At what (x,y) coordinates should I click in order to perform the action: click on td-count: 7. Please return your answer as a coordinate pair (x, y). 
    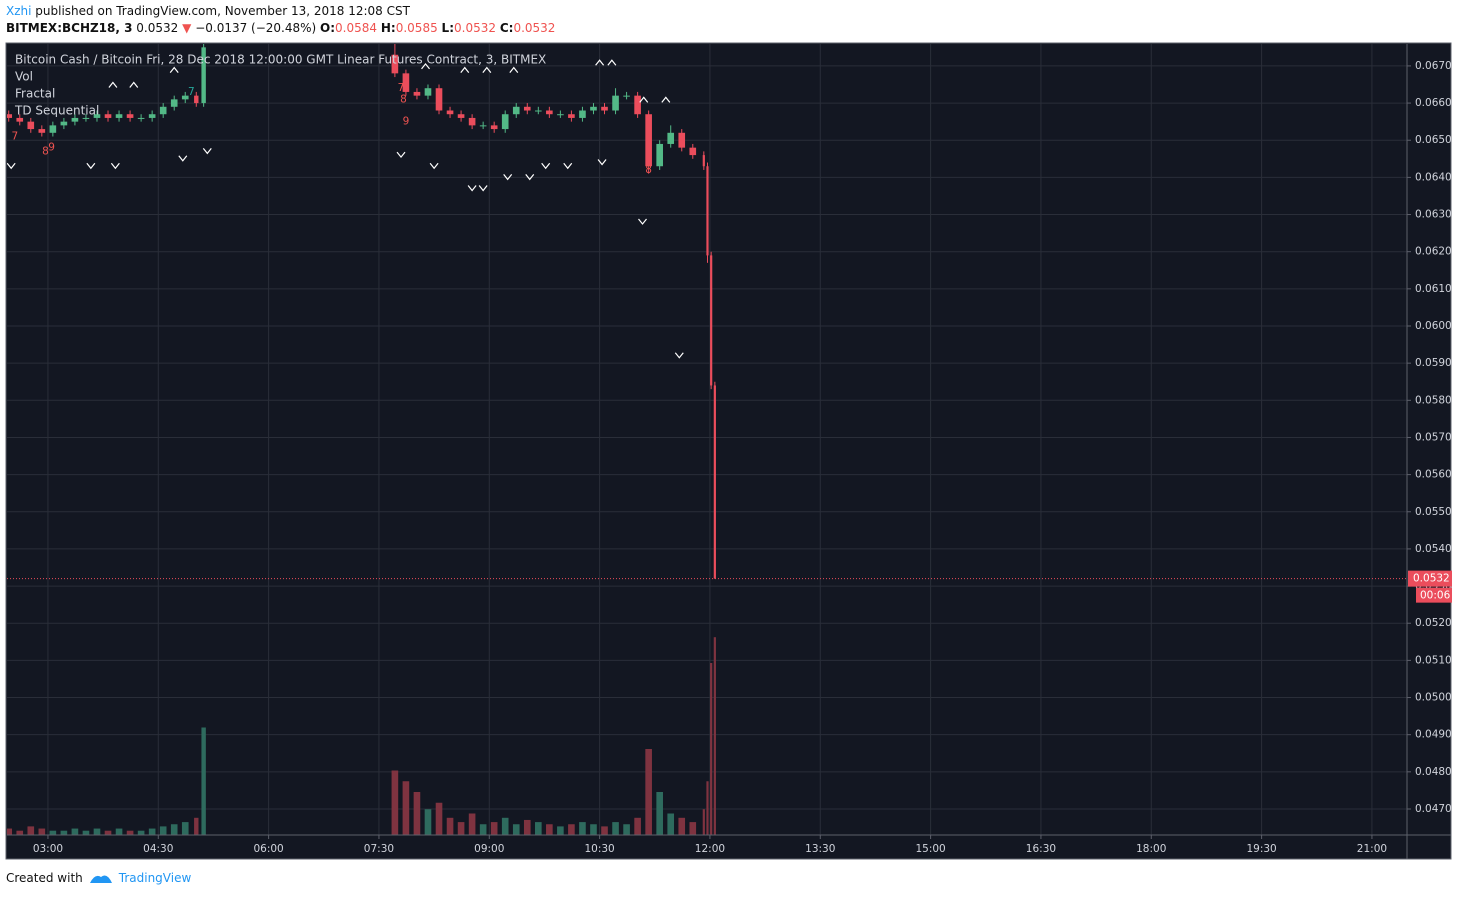
    Looking at the image, I should click on (191, 92).